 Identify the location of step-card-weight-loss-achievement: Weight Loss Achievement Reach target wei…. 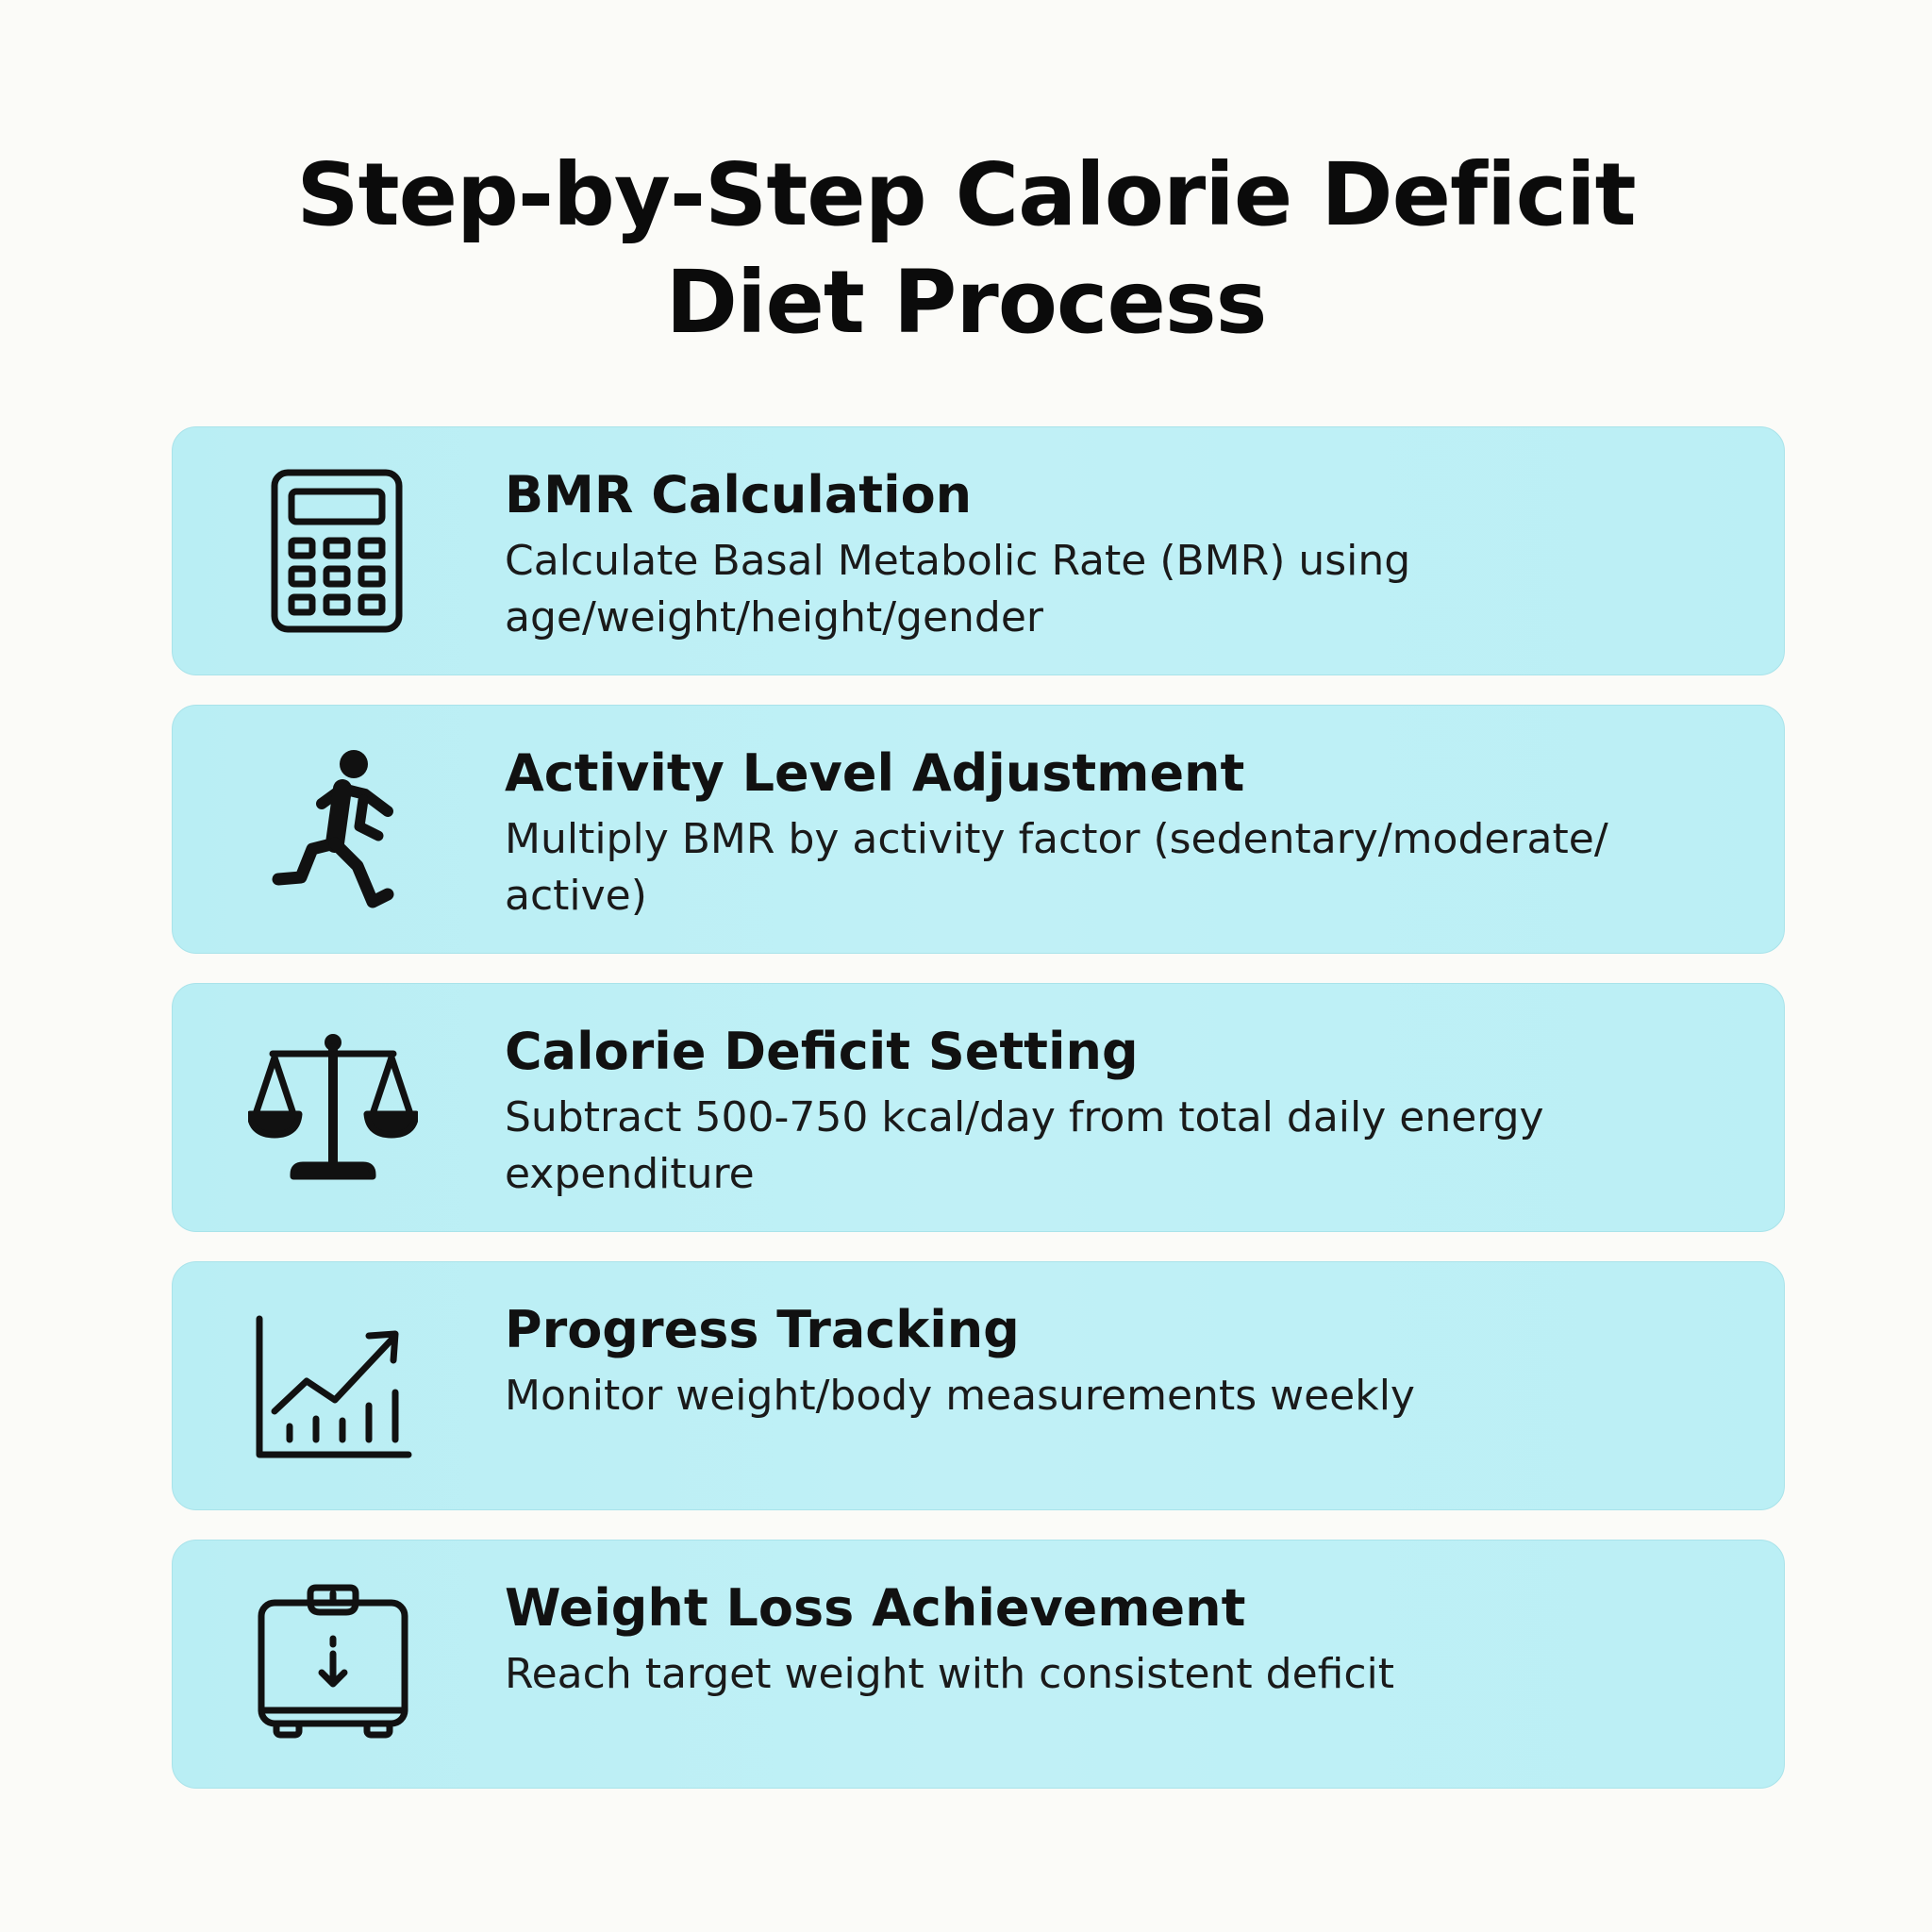
(979, 1665).